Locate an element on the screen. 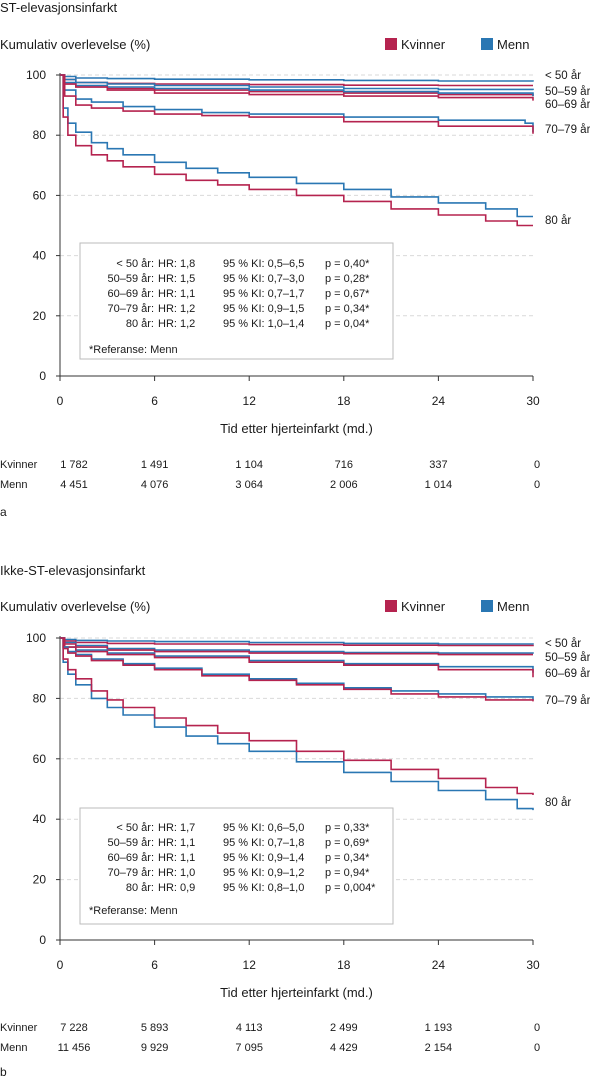 The image size is (590, 1080). at-risk-label: Kvinner is located at coordinates (19, 465).